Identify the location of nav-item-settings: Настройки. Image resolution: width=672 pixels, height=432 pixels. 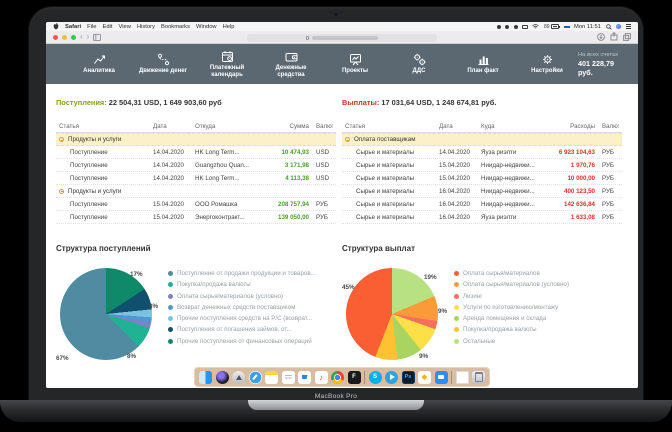
(547, 64).